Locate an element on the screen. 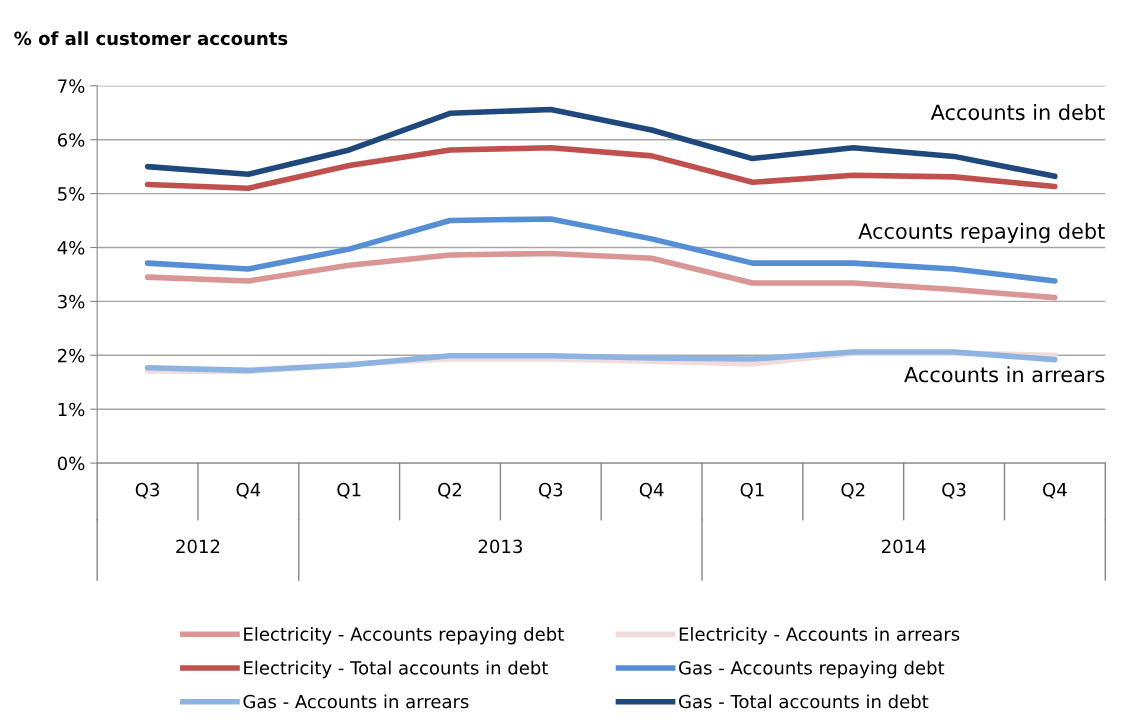 The width and height of the screenshot is (1143, 727). y-tick-label: 6% is located at coordinates (71, 140).